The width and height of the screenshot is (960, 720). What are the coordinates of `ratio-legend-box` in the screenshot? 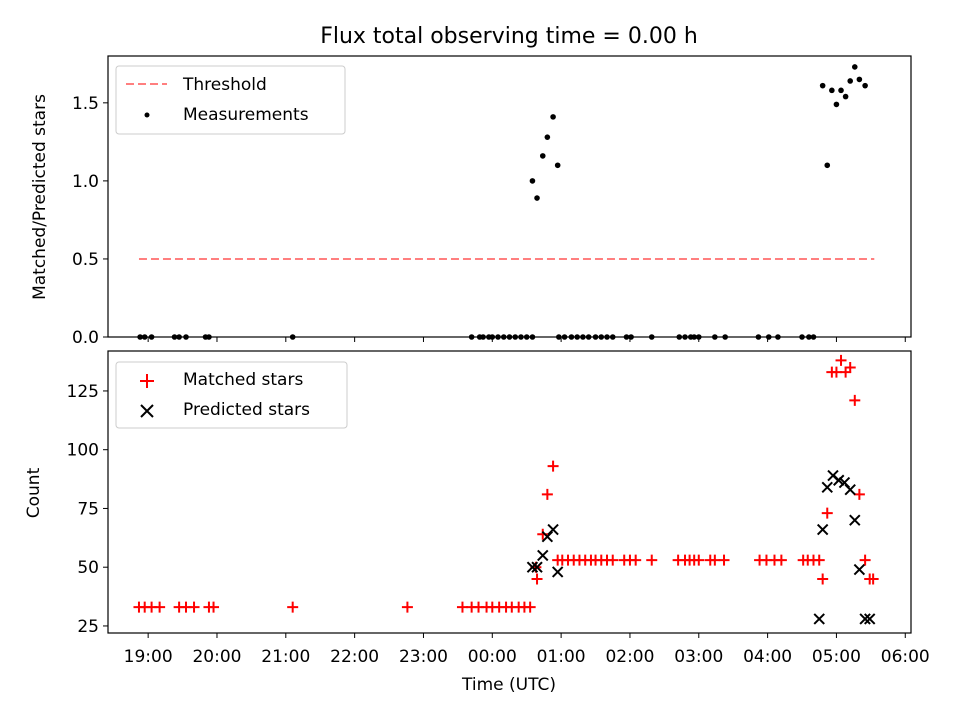 It's located at (230, 100).